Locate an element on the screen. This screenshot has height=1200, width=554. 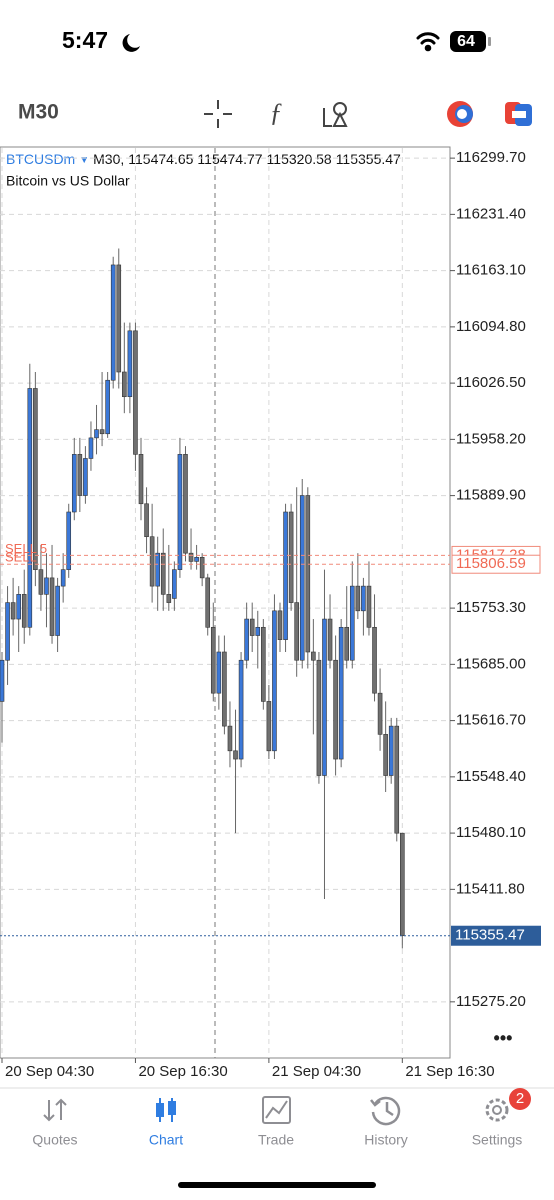
badge is located at coordinates (520, 1099).